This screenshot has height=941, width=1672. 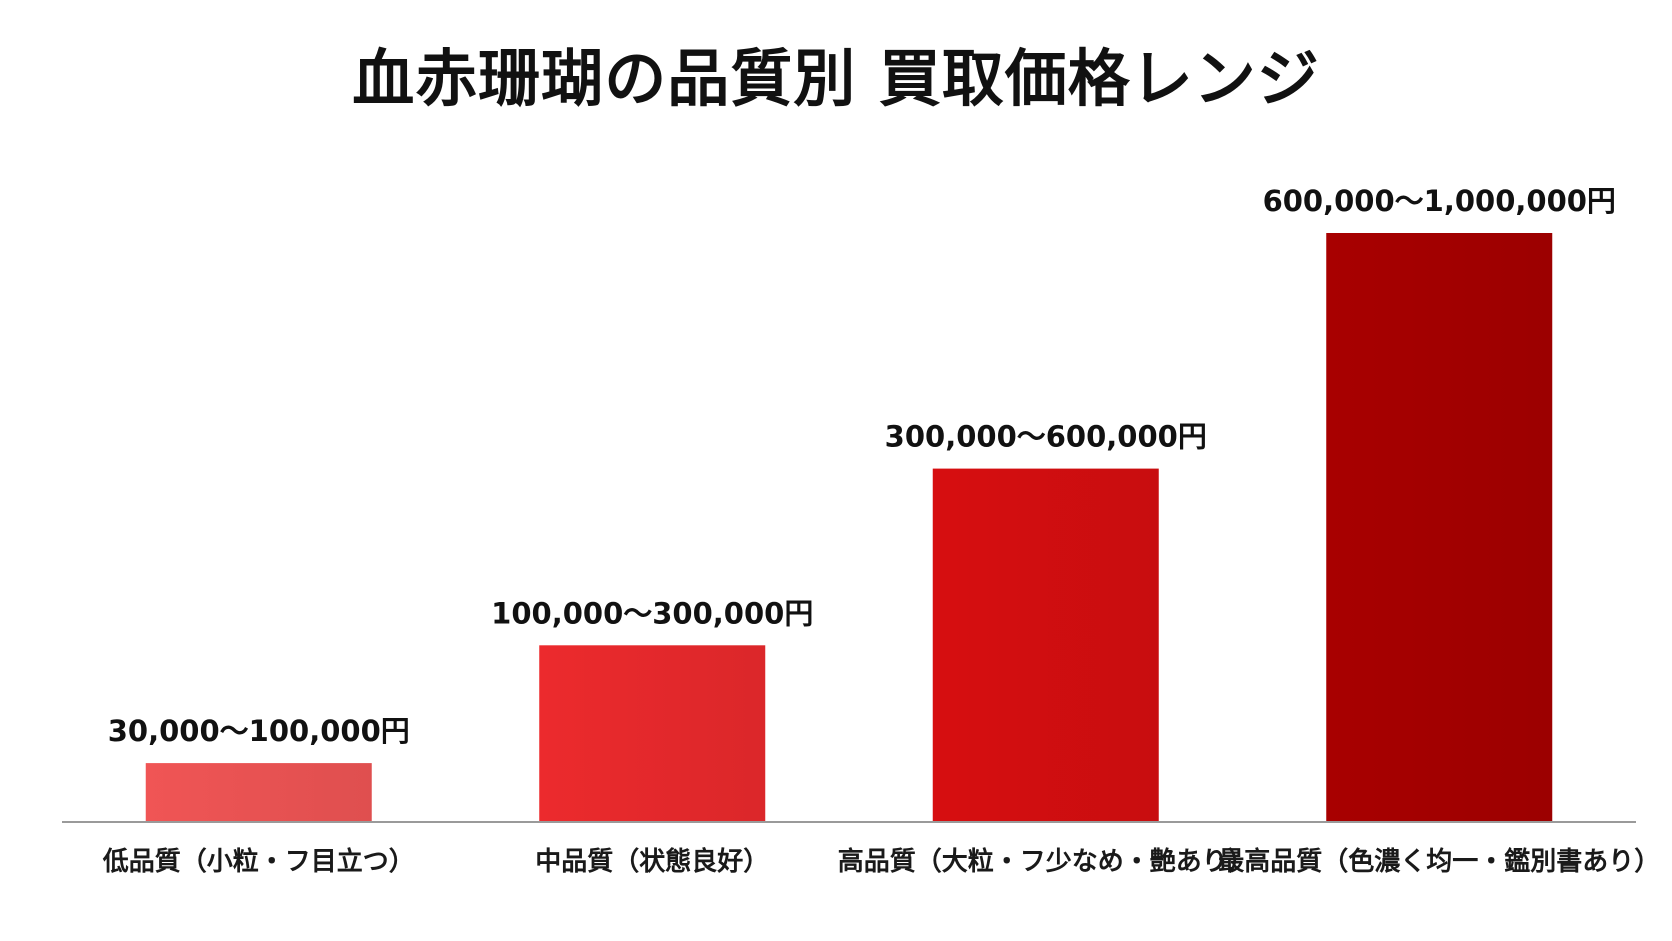 What do you see at coordinates (652, 613) in the screenshot?
I see `bar-value-label-2: 100,000〜300,000円` at bounding box center [652, 613].